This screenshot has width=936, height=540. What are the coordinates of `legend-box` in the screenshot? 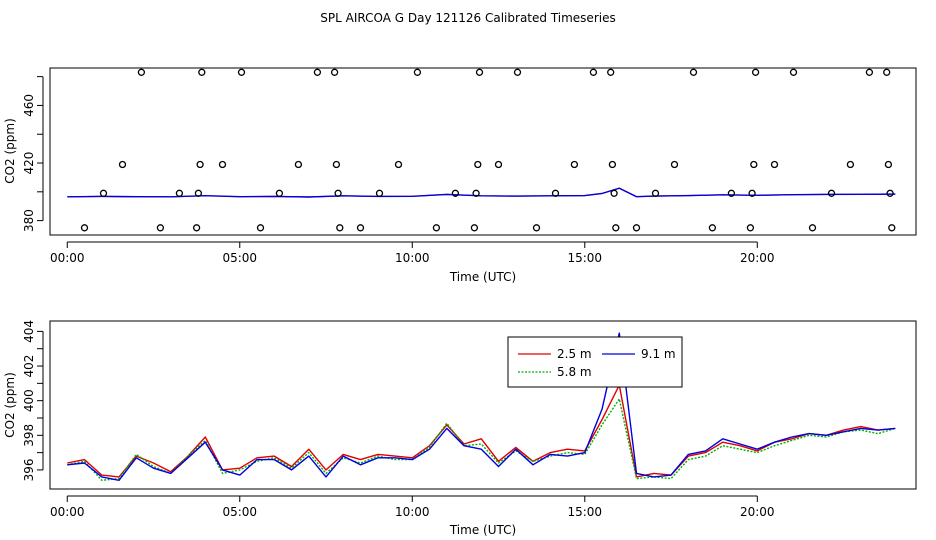 It's located at (595, 362).